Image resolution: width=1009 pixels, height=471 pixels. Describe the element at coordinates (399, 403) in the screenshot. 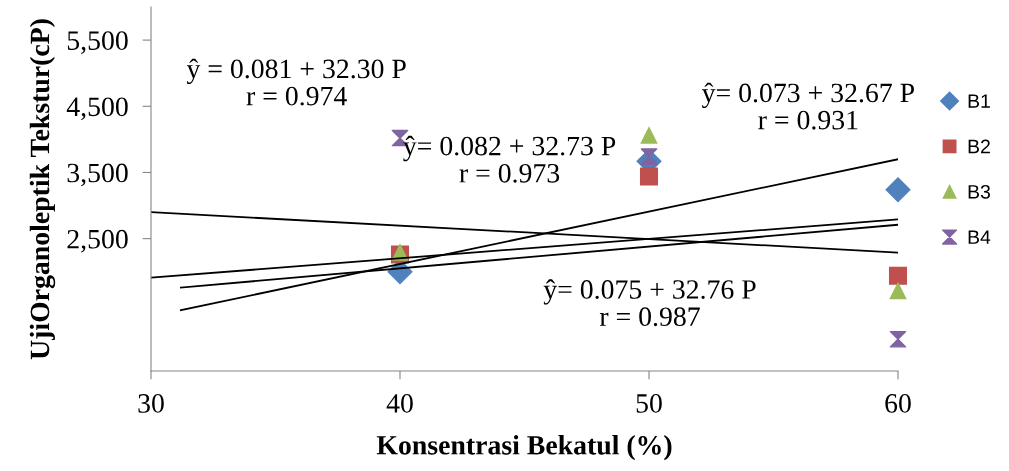

I see `x-tick-label: 40` at that location.